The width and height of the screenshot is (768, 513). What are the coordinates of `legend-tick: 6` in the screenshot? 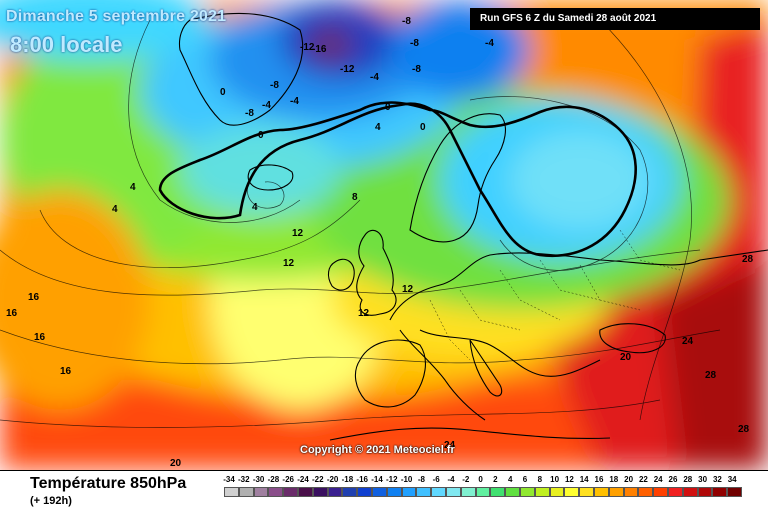 It's located at (525, 479).